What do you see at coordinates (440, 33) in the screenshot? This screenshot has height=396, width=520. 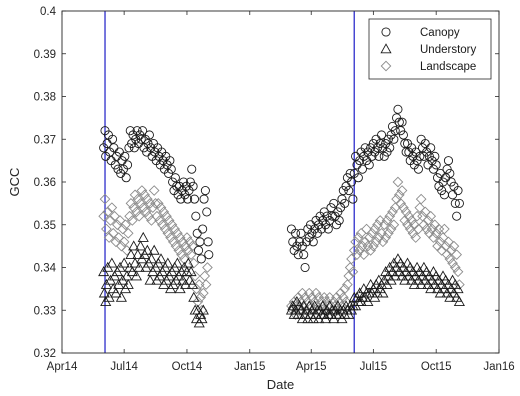 I see `legend-canopy-label: Canopy` at bounding box center [440, 33].